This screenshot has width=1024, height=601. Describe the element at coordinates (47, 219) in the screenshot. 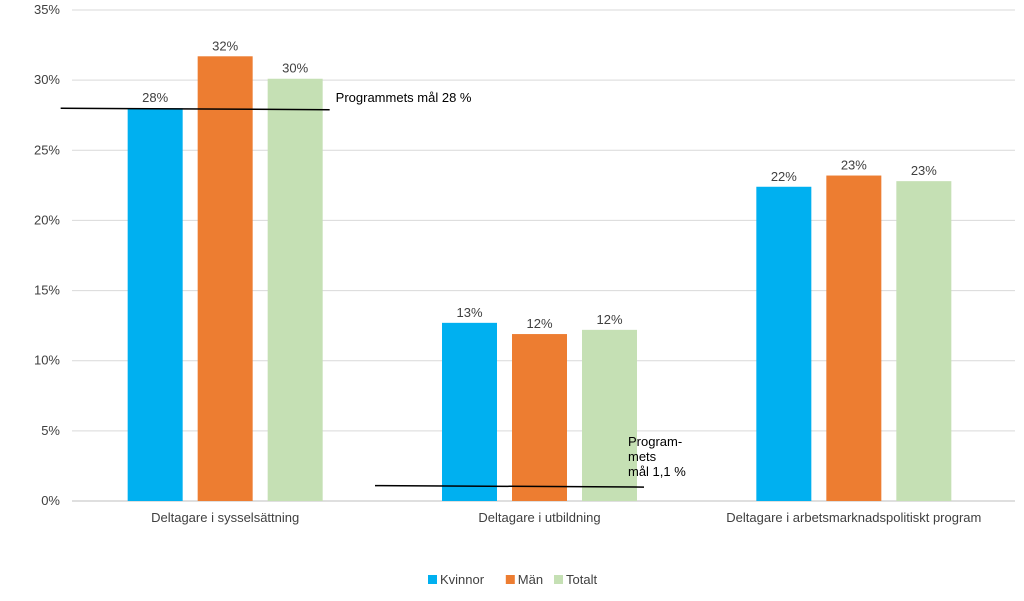

I see `y-tick-label: 20%` at that location.